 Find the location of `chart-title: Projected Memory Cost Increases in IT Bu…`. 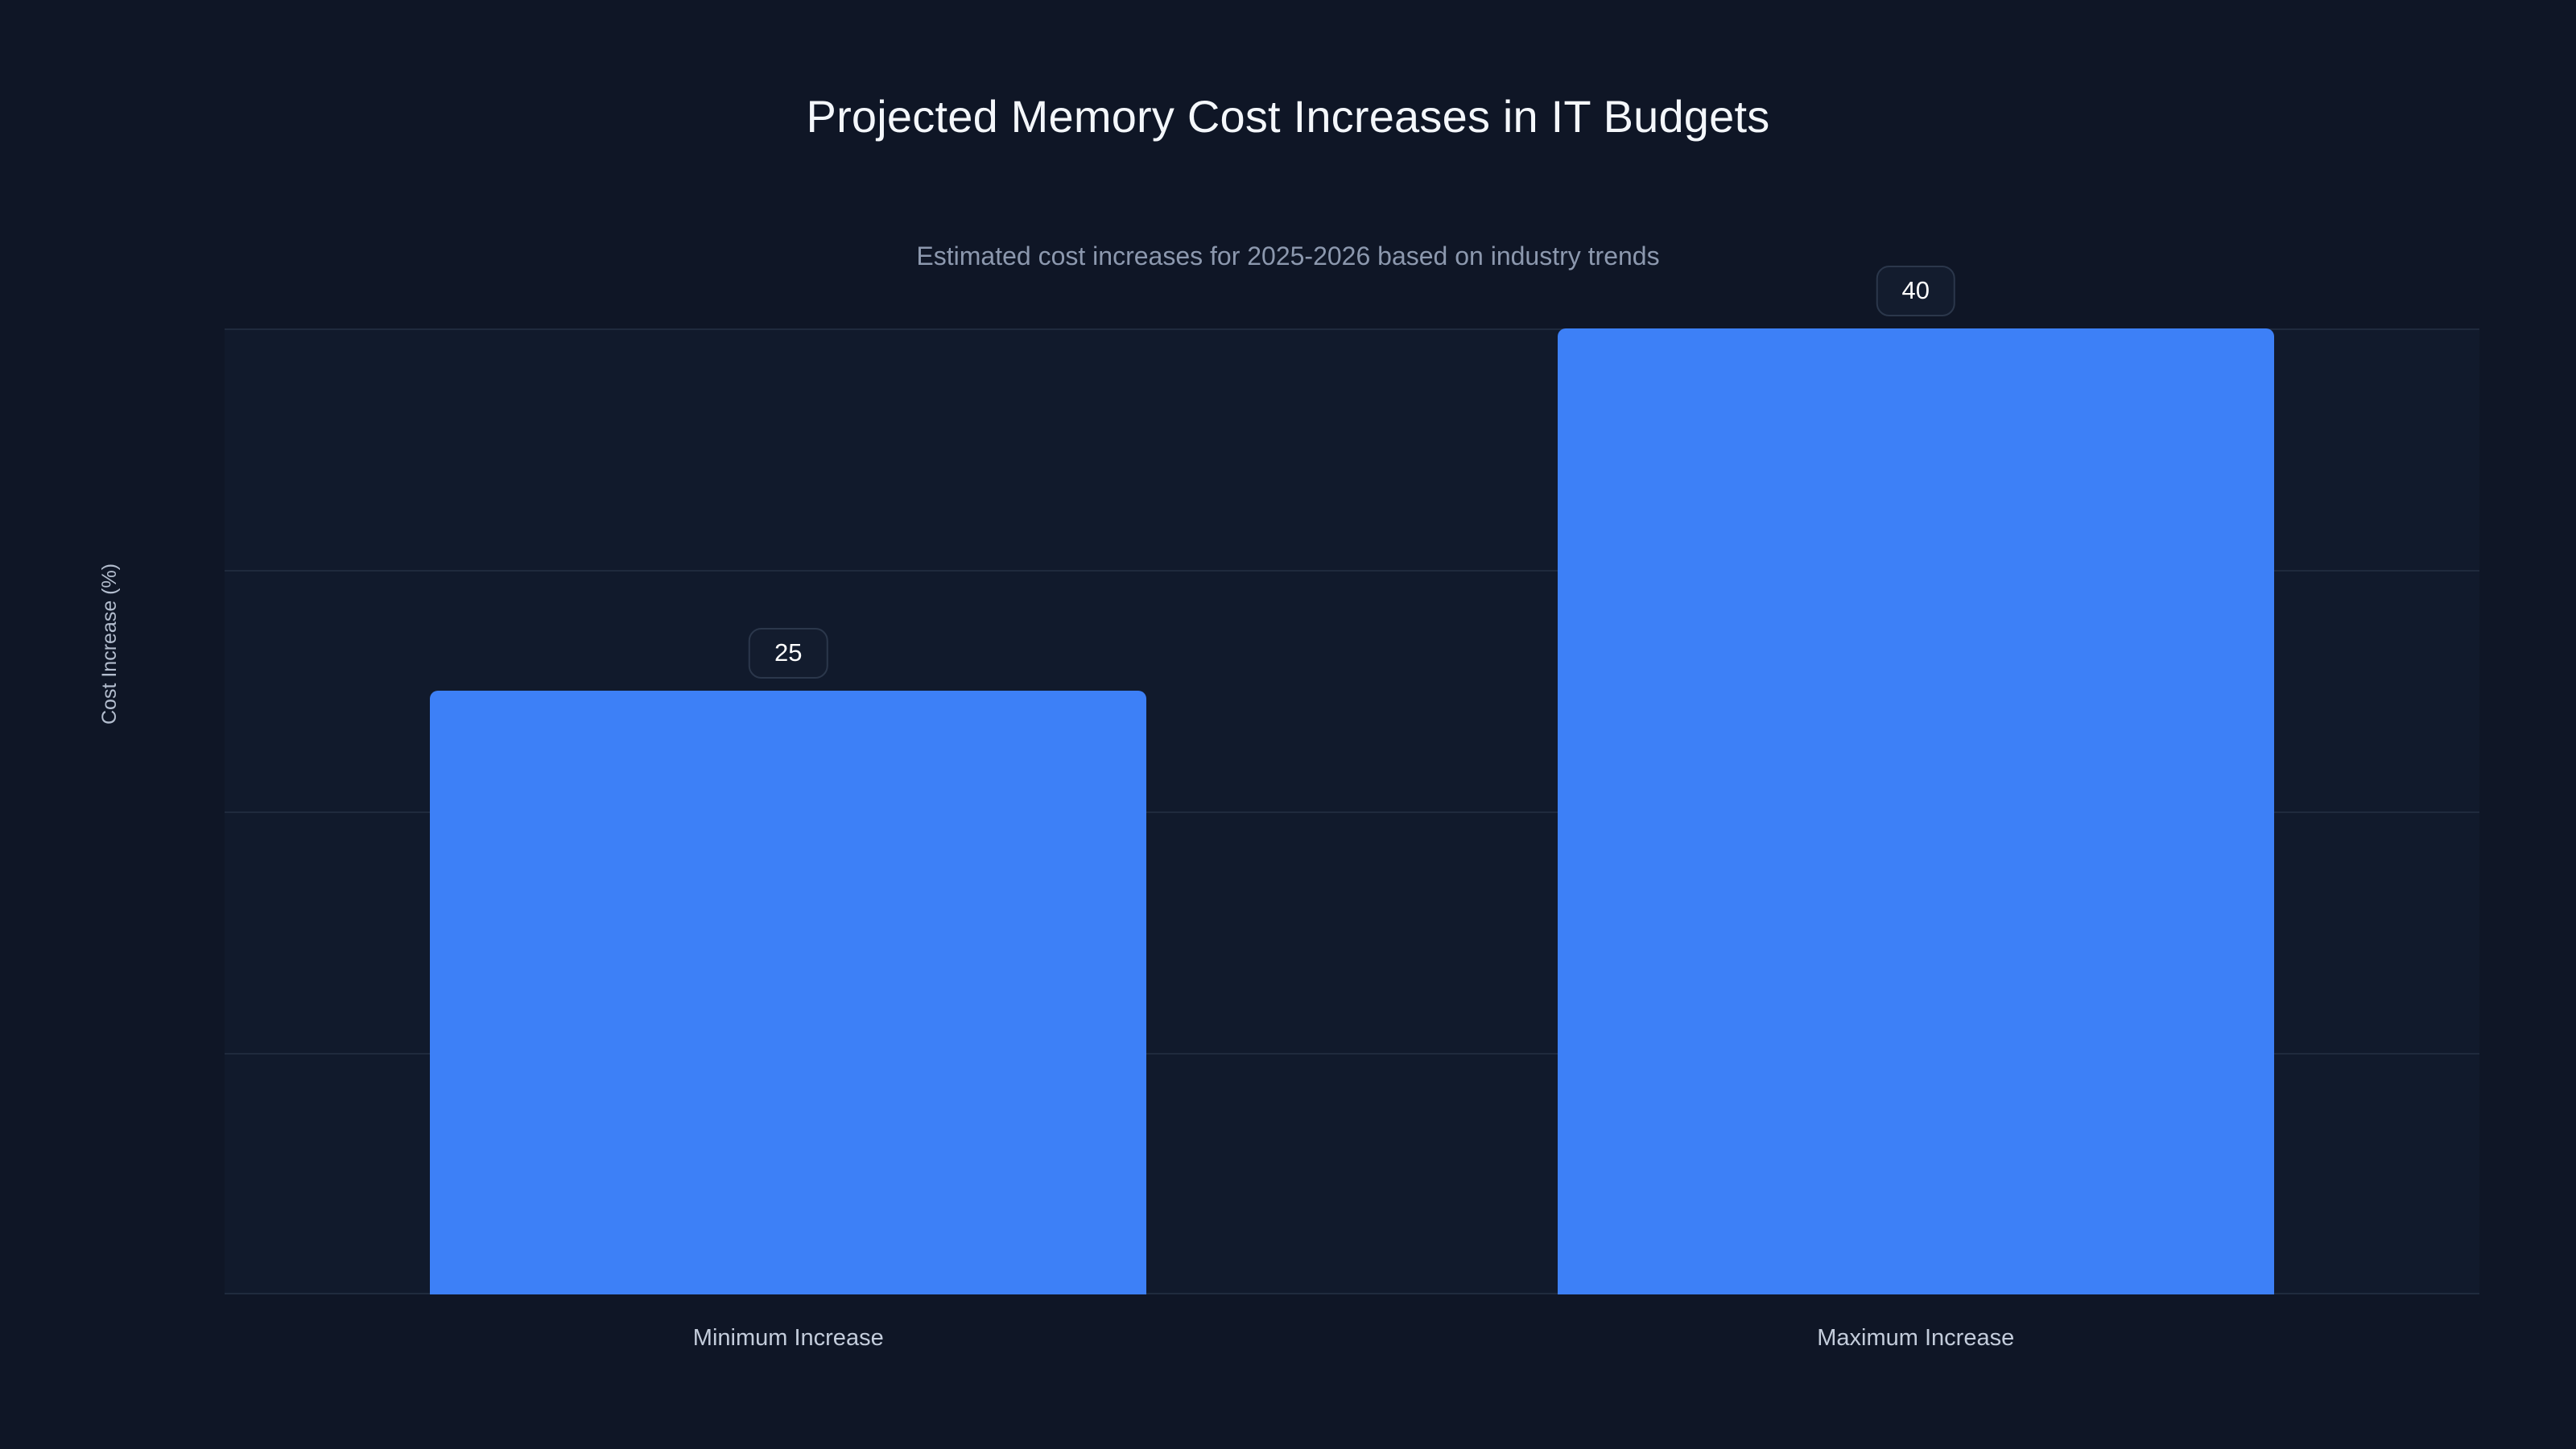

chart-title: Projected Memory Cost Increases in IT Bu… is located at coordinates (1288, 116).